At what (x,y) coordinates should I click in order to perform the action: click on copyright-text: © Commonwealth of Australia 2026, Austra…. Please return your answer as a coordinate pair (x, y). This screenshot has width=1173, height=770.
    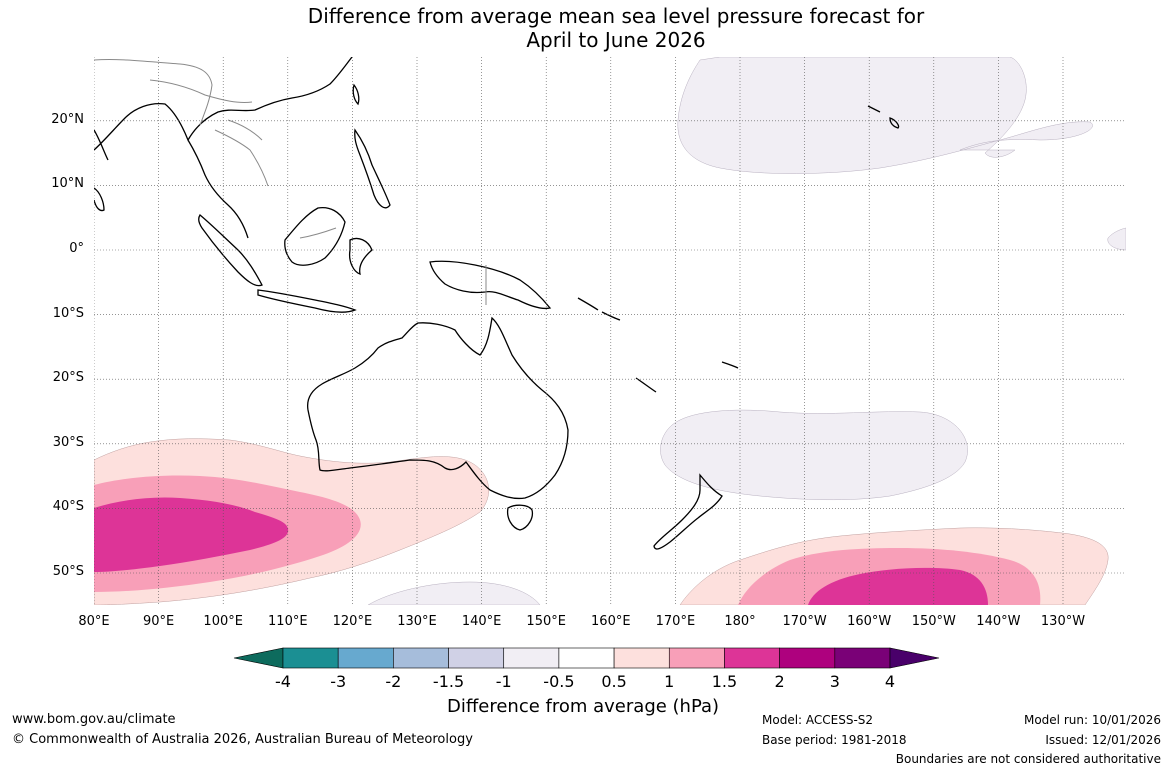
    Looking at the image, I should click on (242, 739).